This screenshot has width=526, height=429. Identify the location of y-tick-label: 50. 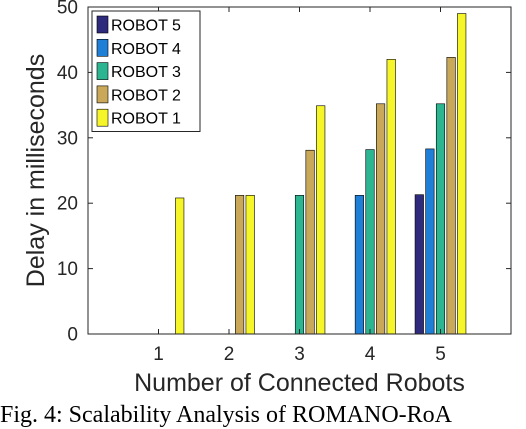
(67, 9).